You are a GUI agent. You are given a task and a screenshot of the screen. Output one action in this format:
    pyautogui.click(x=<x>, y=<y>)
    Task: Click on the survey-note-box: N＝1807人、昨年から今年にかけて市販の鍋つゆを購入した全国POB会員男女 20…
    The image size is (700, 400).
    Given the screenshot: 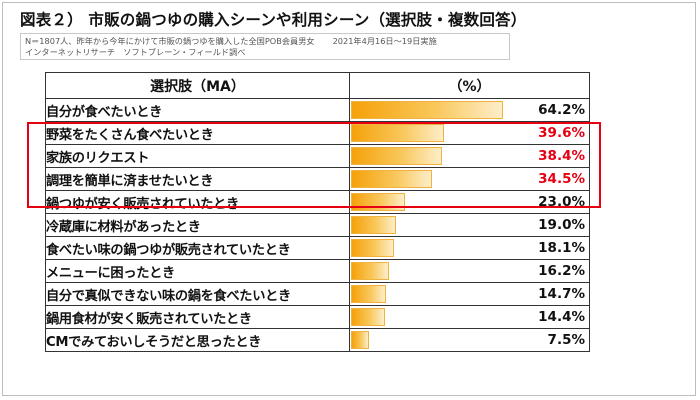 What is the action you would take?
    pyautogui.click(x=265, y=46)
    